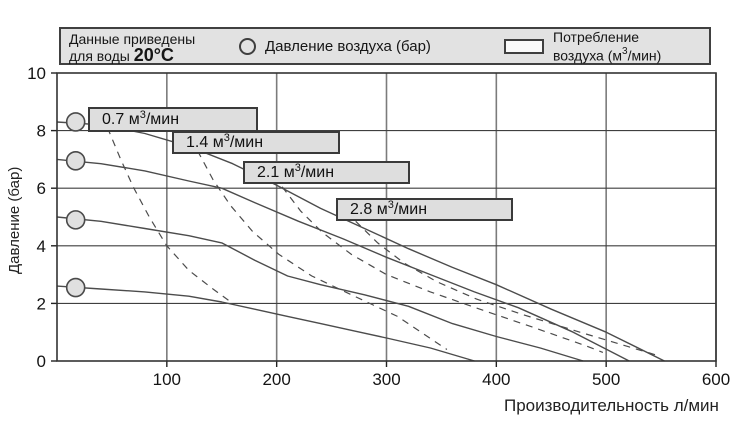 Image resolution: width=738 pixels, height=425 pixels. I want to click on series-давление воздуха 2.6 бар, so click(265, 323).